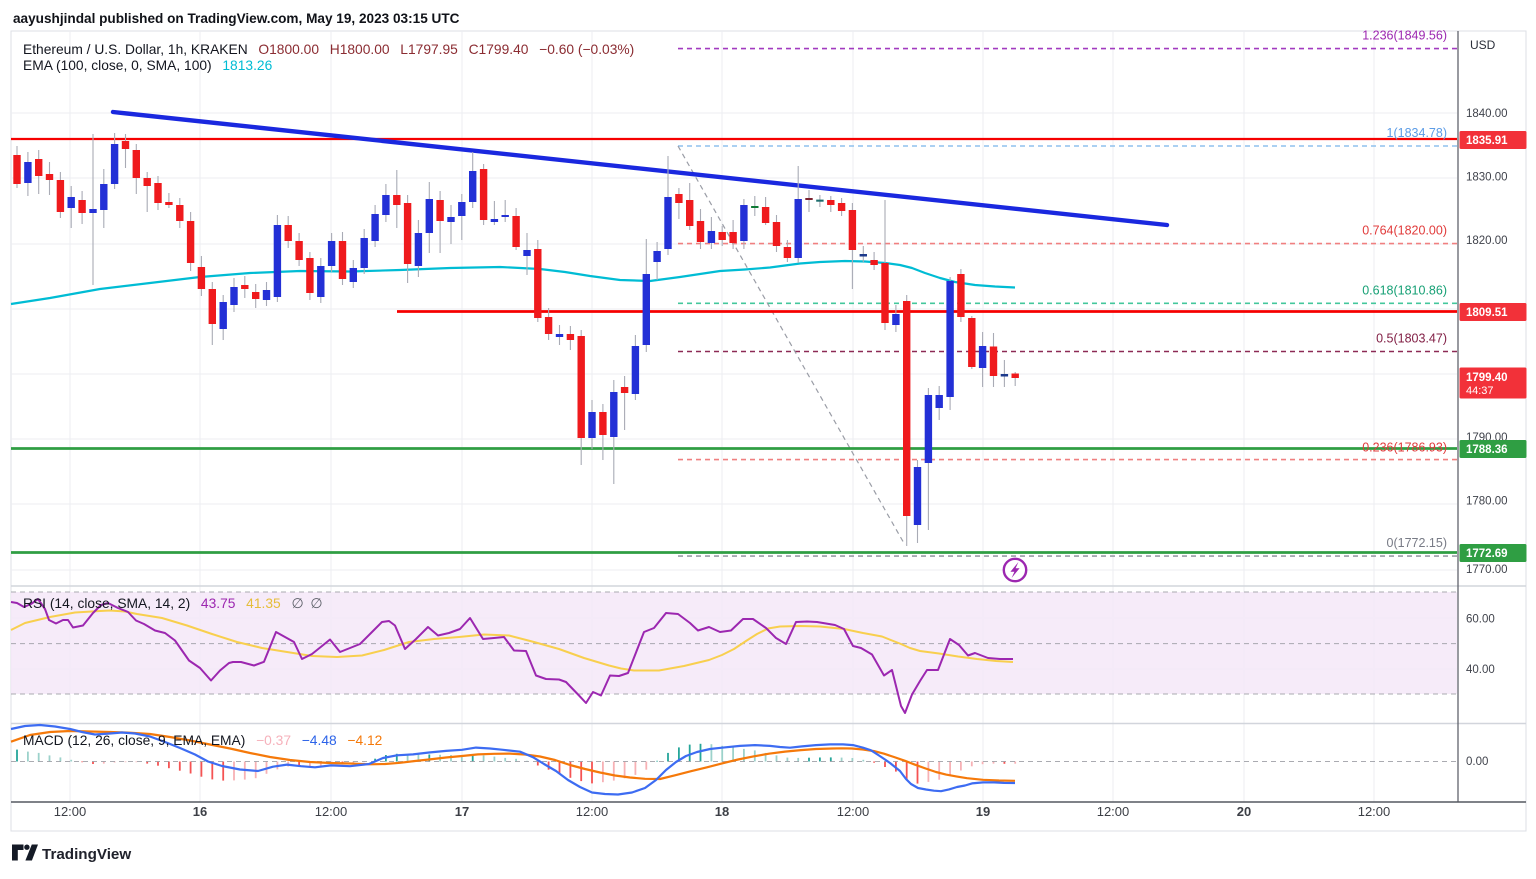  I want to click on svg-text: 1780.00, so click(1487, 502).